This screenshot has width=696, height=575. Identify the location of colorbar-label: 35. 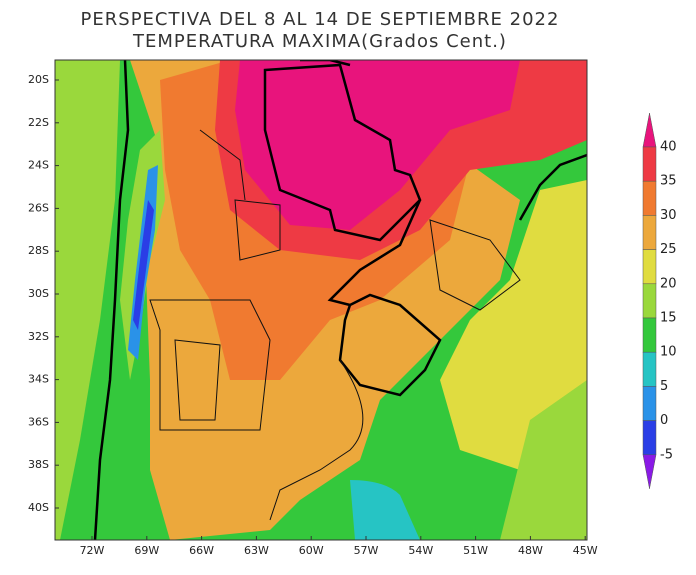
(668, 181).